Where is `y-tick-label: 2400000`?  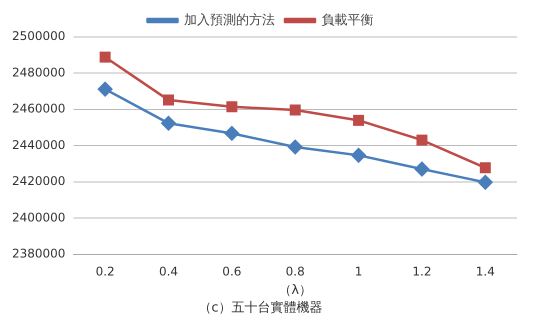
y-tick-label: 2400000 is located at coordinates (39, 217).